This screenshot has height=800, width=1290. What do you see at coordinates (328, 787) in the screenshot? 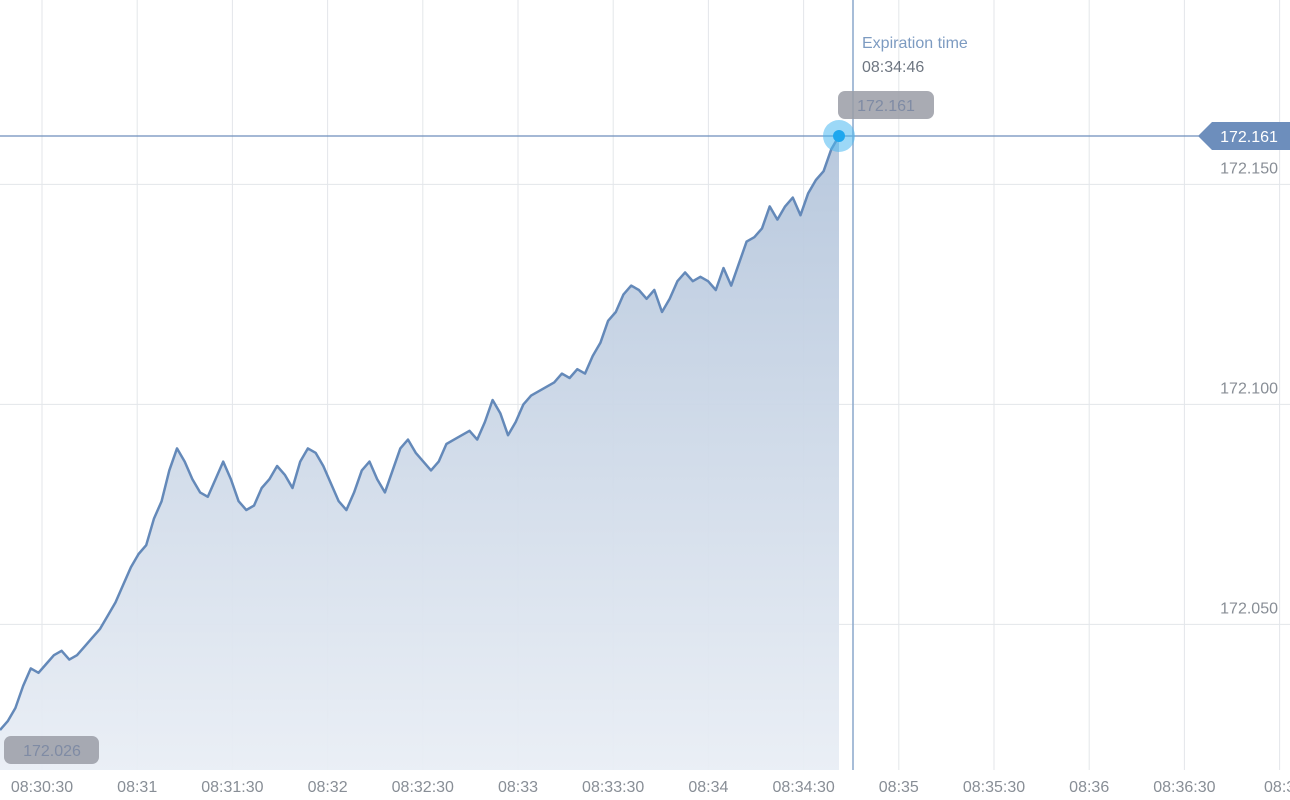
I see `x-tick-label: 08:32` at bounding box center [328, 787].